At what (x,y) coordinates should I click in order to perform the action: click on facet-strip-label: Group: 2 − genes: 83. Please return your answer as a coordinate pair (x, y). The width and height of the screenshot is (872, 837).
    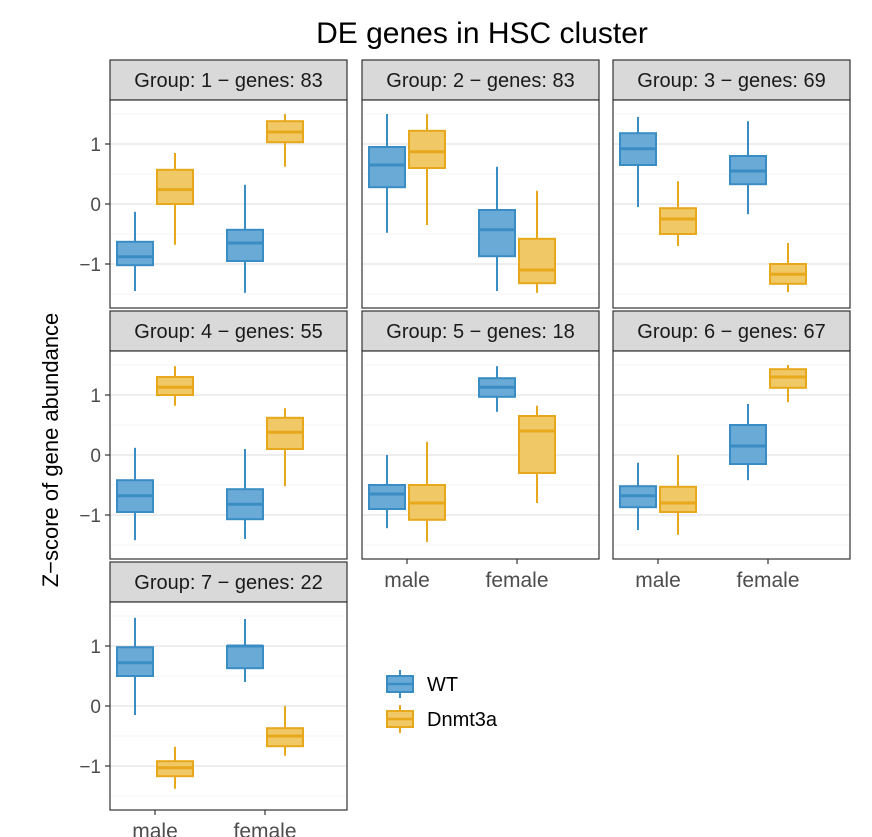
    Looking at the image, I should click on (480, 81).